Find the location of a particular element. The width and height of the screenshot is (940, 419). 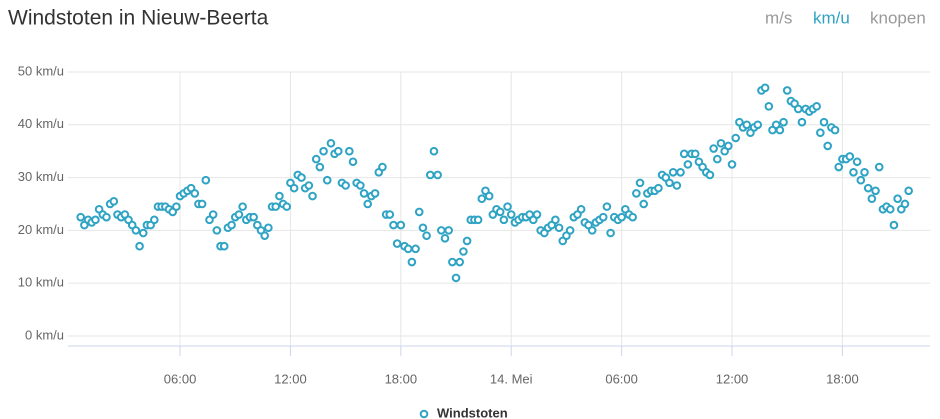

y-tick-label: 30 km/u is located at coordinates (41, 176).